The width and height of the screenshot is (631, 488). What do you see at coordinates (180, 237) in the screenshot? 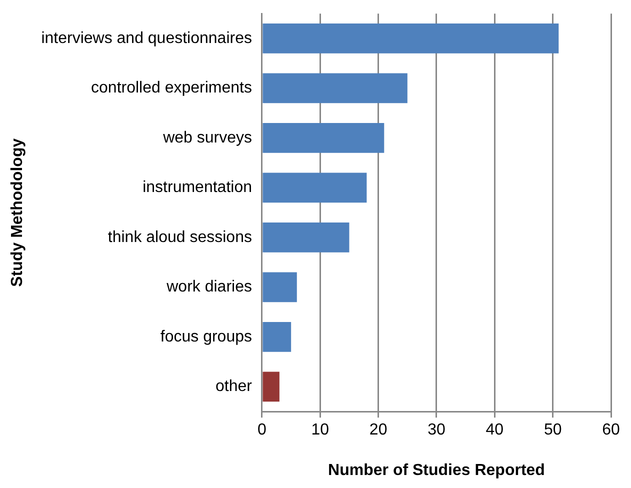
I see `y-tick-label: think aloud sessions` at bounding box center [180, 237].